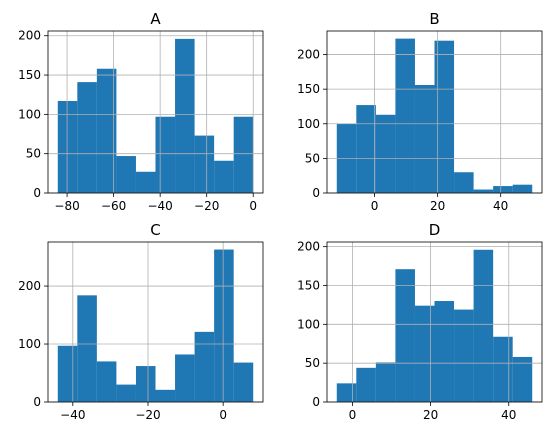 The width and height of the screenshot is (552, 435). I want to click on panel-title: C, so click(155, 230).